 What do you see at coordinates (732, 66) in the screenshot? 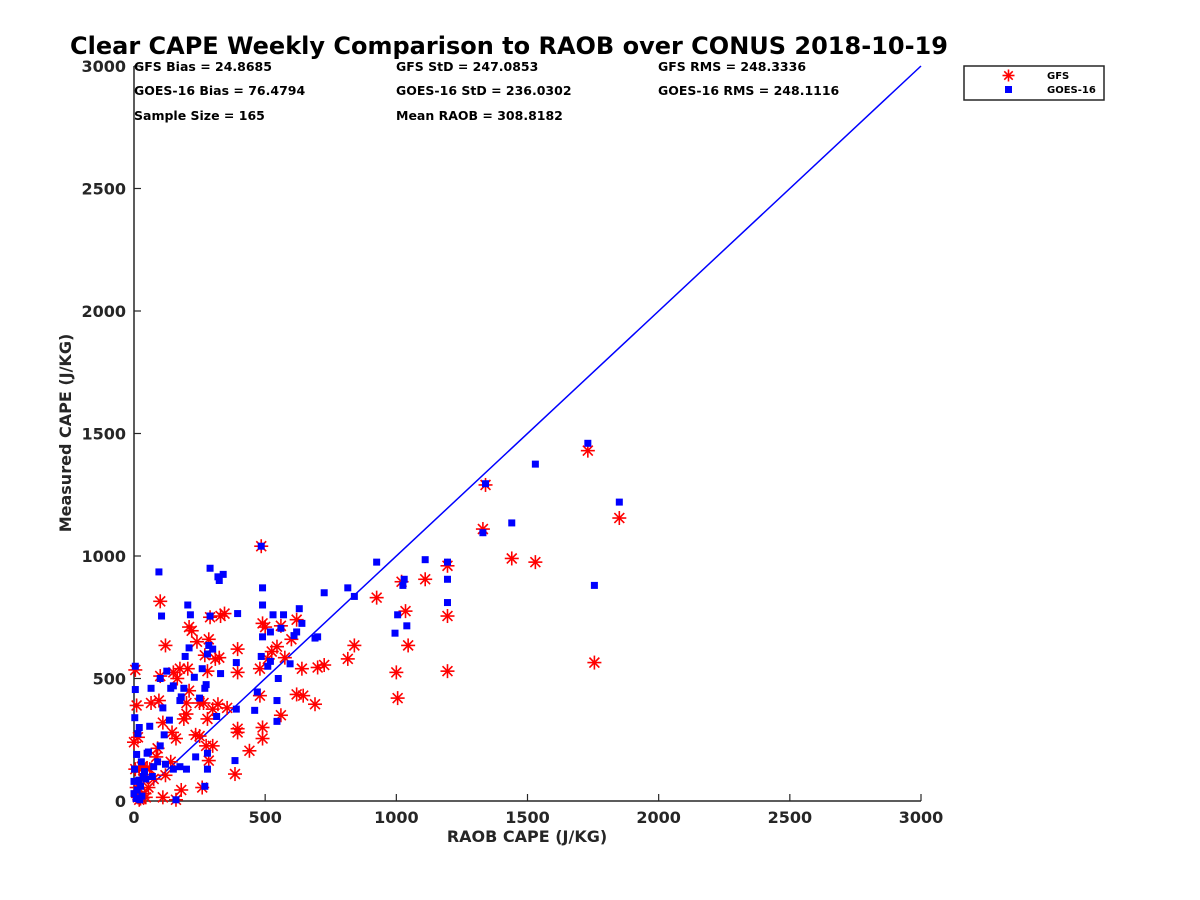
I see `stat-gfs-rms: GFS RMS = 248.3336` at bounding box center [732, 66].